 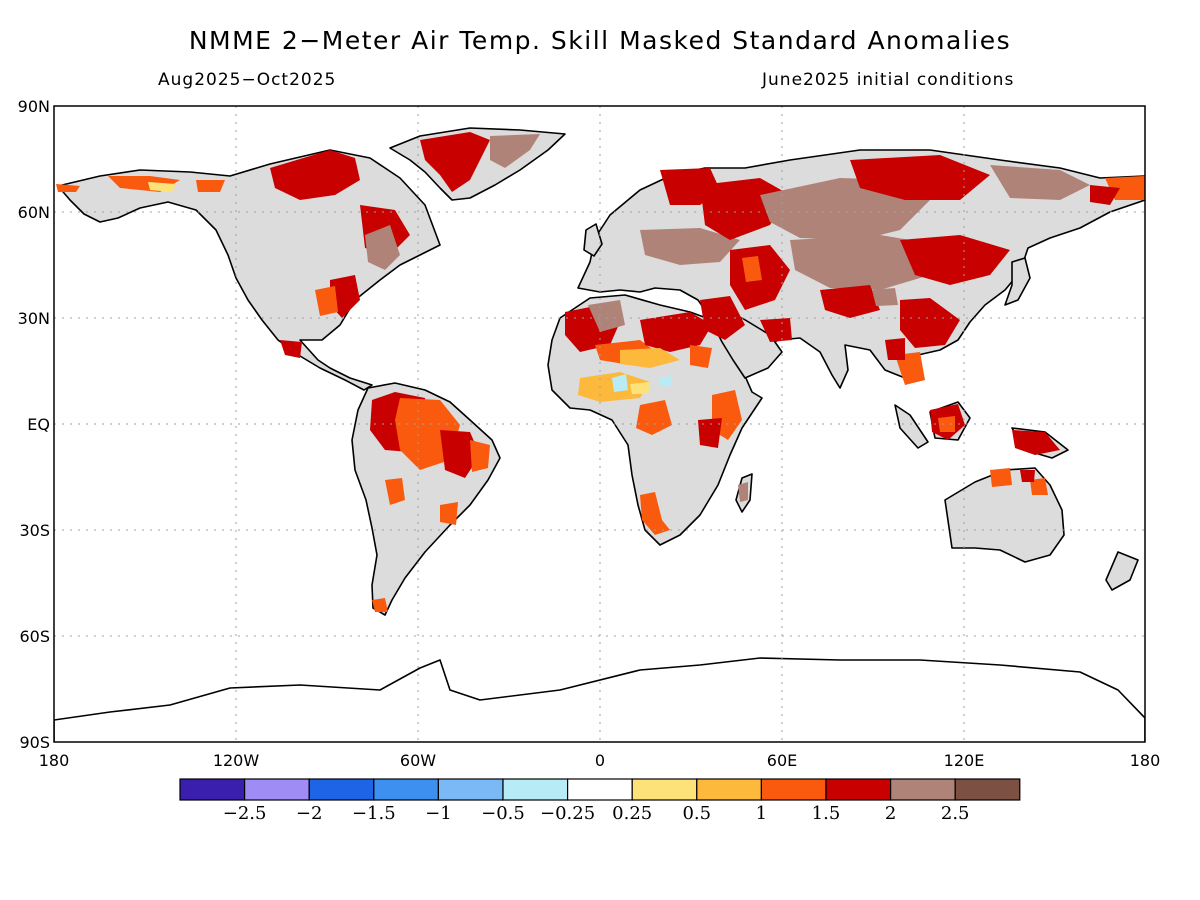 What do you see at coordinates (761, 813) in the screenshot?
I see `colorbar-tick-label: 1` at bounding box center [761, 813].